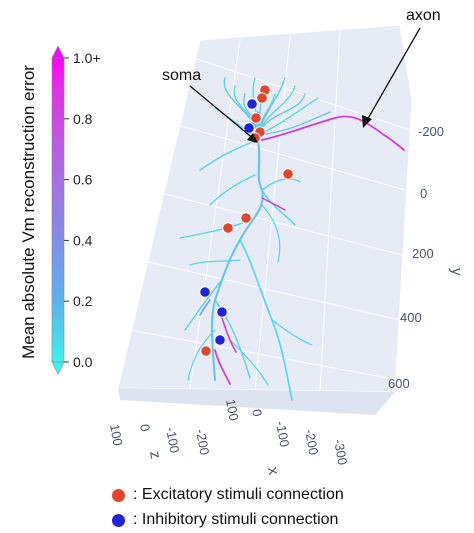 The image size is (474, 533). What do you see at coordinates (82, 210) in the screenshot?
I see `colorbar-ticks: 0.0 0.2 0.4 0.6 0.8 1.0+` at bounding box center [82, 210].